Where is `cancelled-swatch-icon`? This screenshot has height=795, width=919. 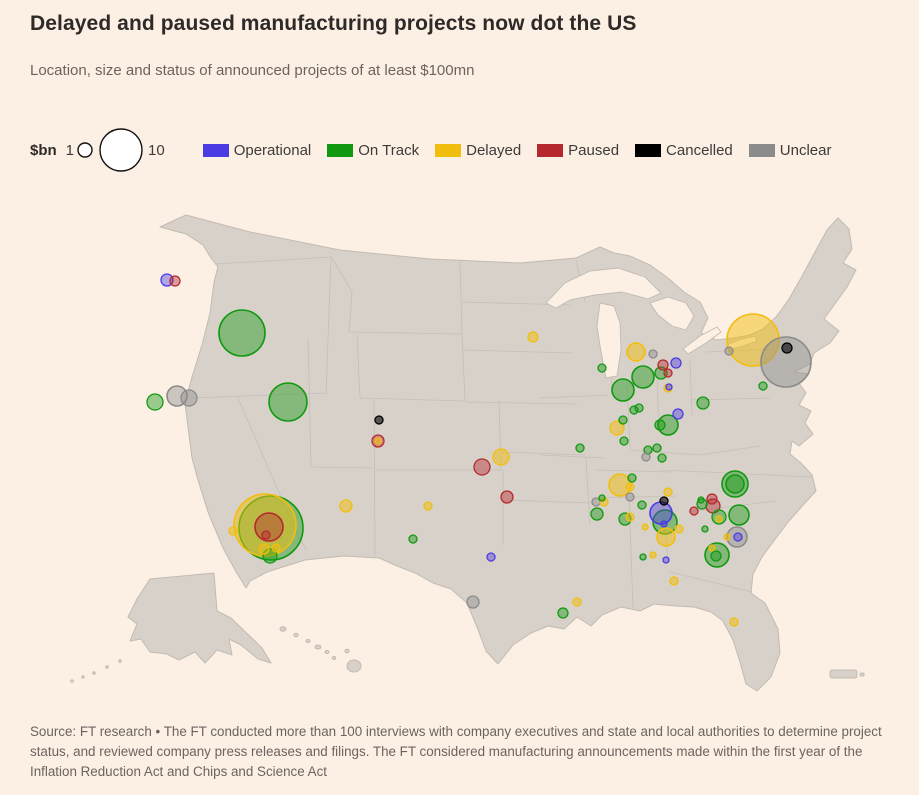 cancelled-swatch-icon is located at coordinates (648, 150).